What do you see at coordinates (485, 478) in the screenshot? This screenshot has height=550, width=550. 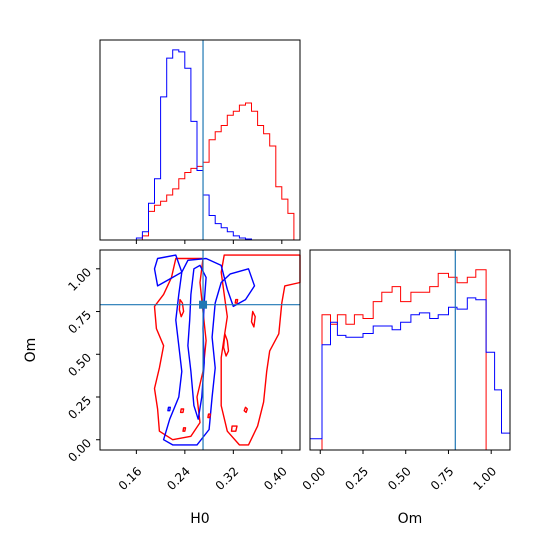 I see `x-tick-label-om-4: 1.00` at bounding box center [485, 478].